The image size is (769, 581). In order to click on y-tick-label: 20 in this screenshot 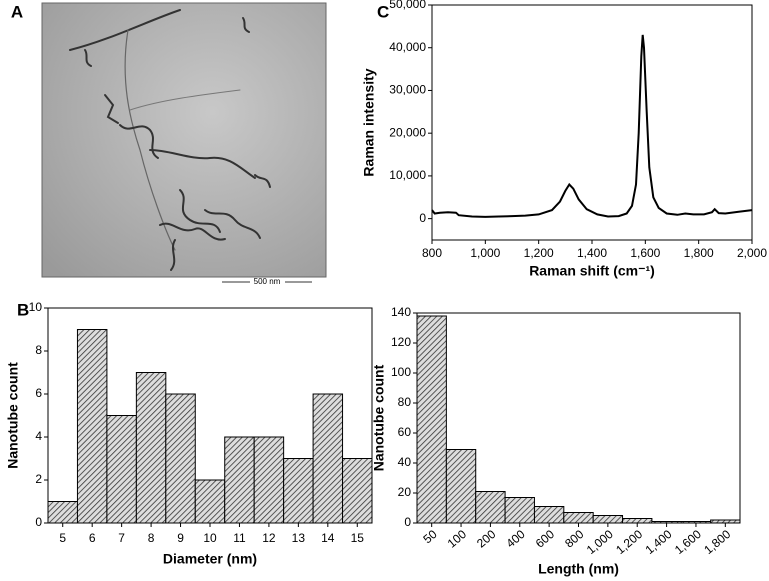, I will do `click(405, 492)`.